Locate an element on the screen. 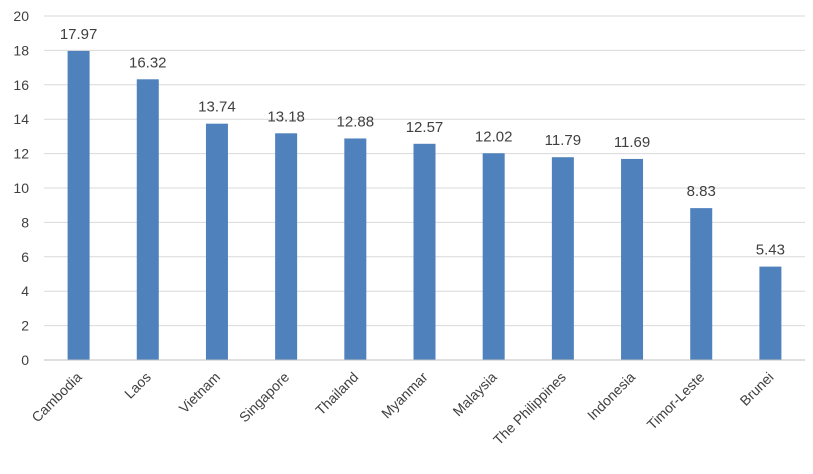 The image size is (813, 474). y-tick-label: 2 is located at coordinates (25, 326).